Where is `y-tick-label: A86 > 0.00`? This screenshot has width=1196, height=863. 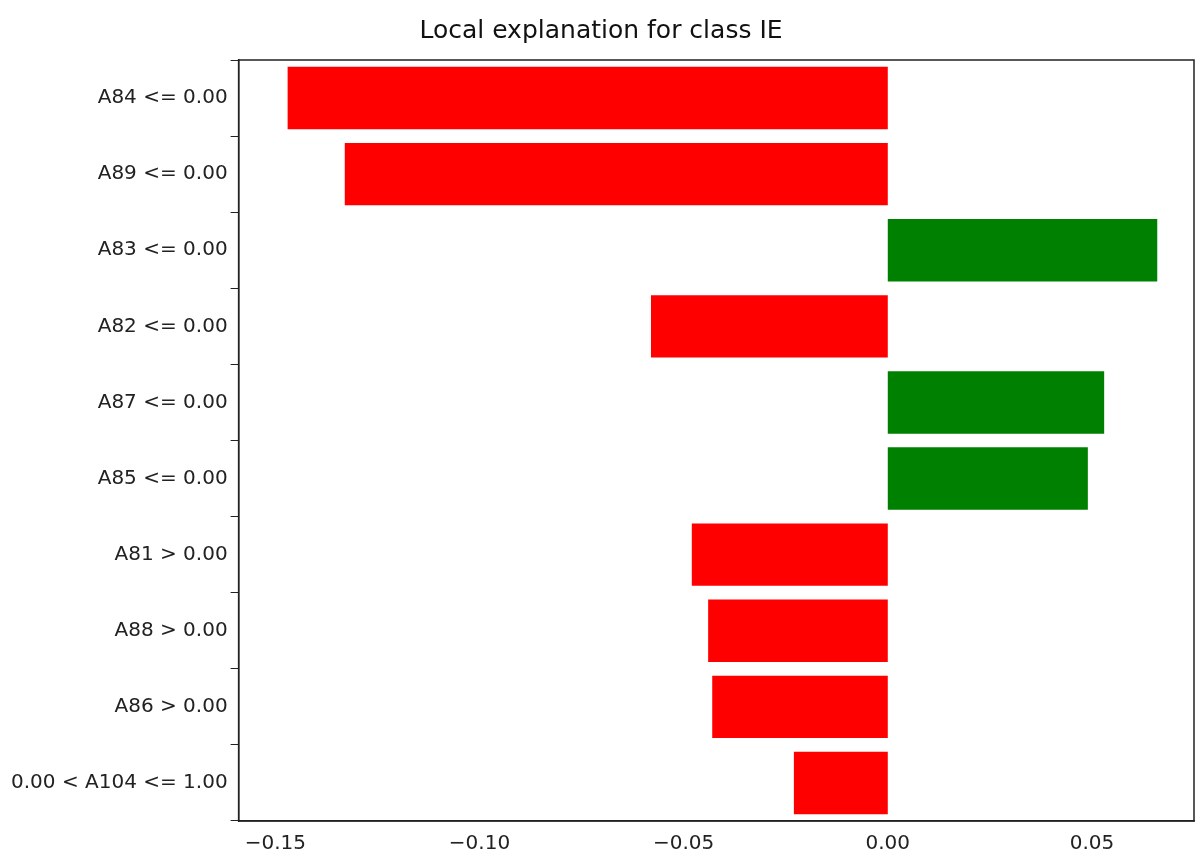
y-tick-label: A86 > 0.00 is located at coordinates (171, 705).